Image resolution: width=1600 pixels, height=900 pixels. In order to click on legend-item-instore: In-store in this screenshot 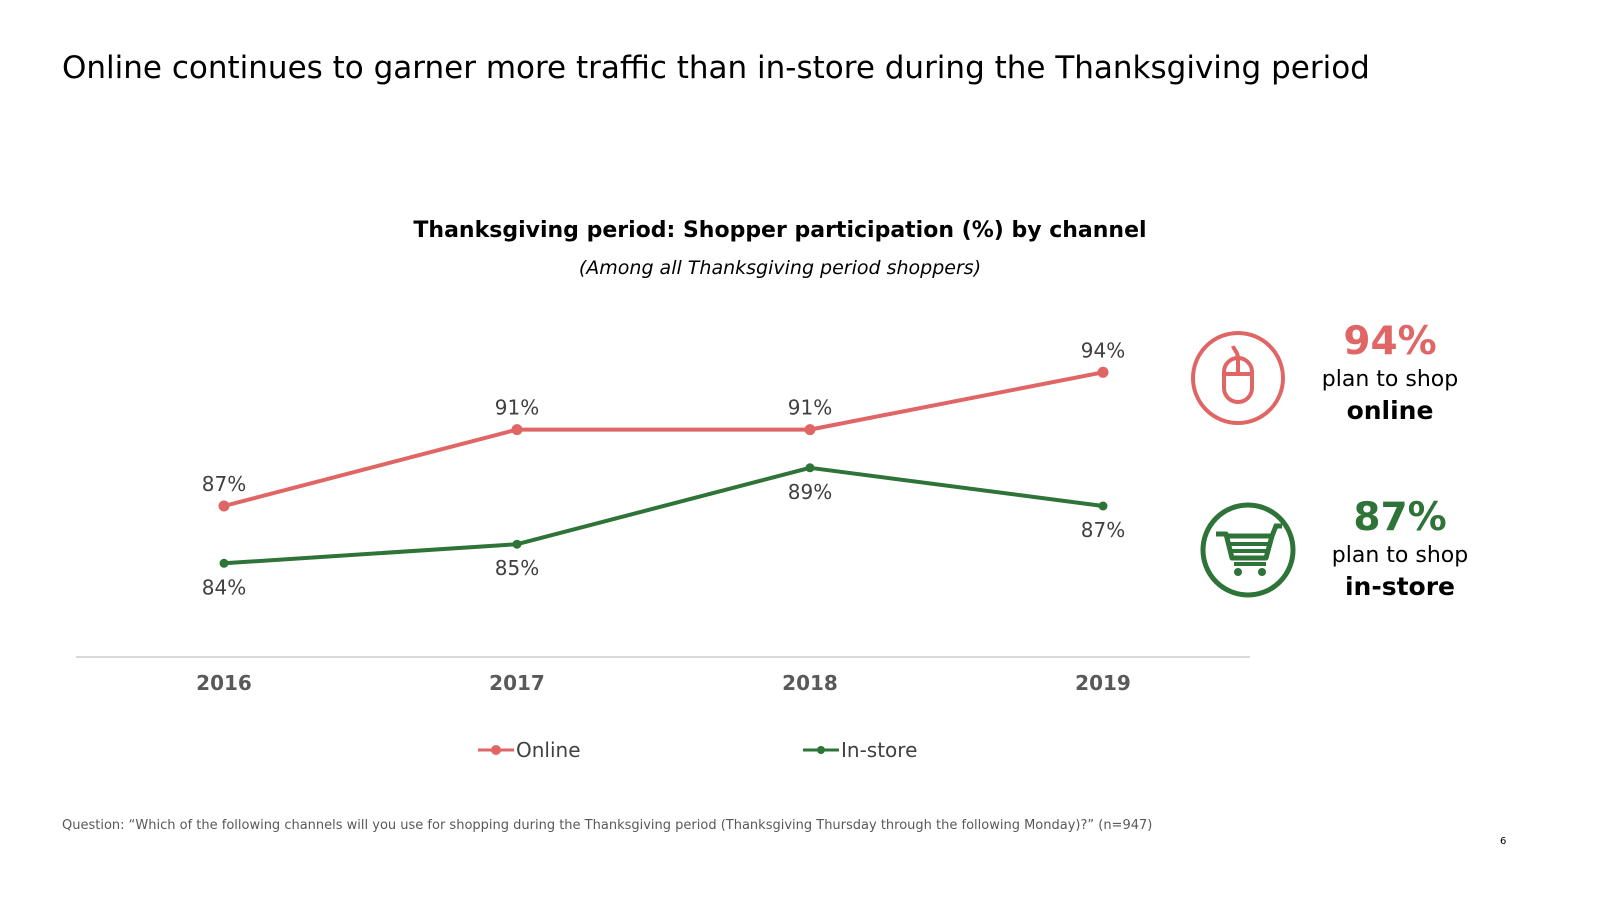, I will do `click(860, 750)`.